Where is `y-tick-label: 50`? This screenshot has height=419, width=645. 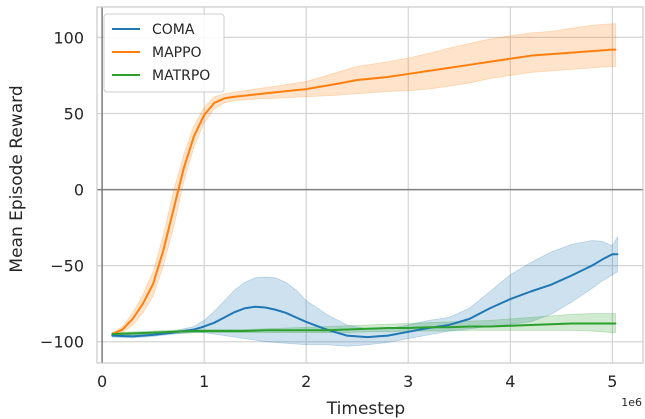 y-tick-label: 50 is located at coordinates (74, 113).